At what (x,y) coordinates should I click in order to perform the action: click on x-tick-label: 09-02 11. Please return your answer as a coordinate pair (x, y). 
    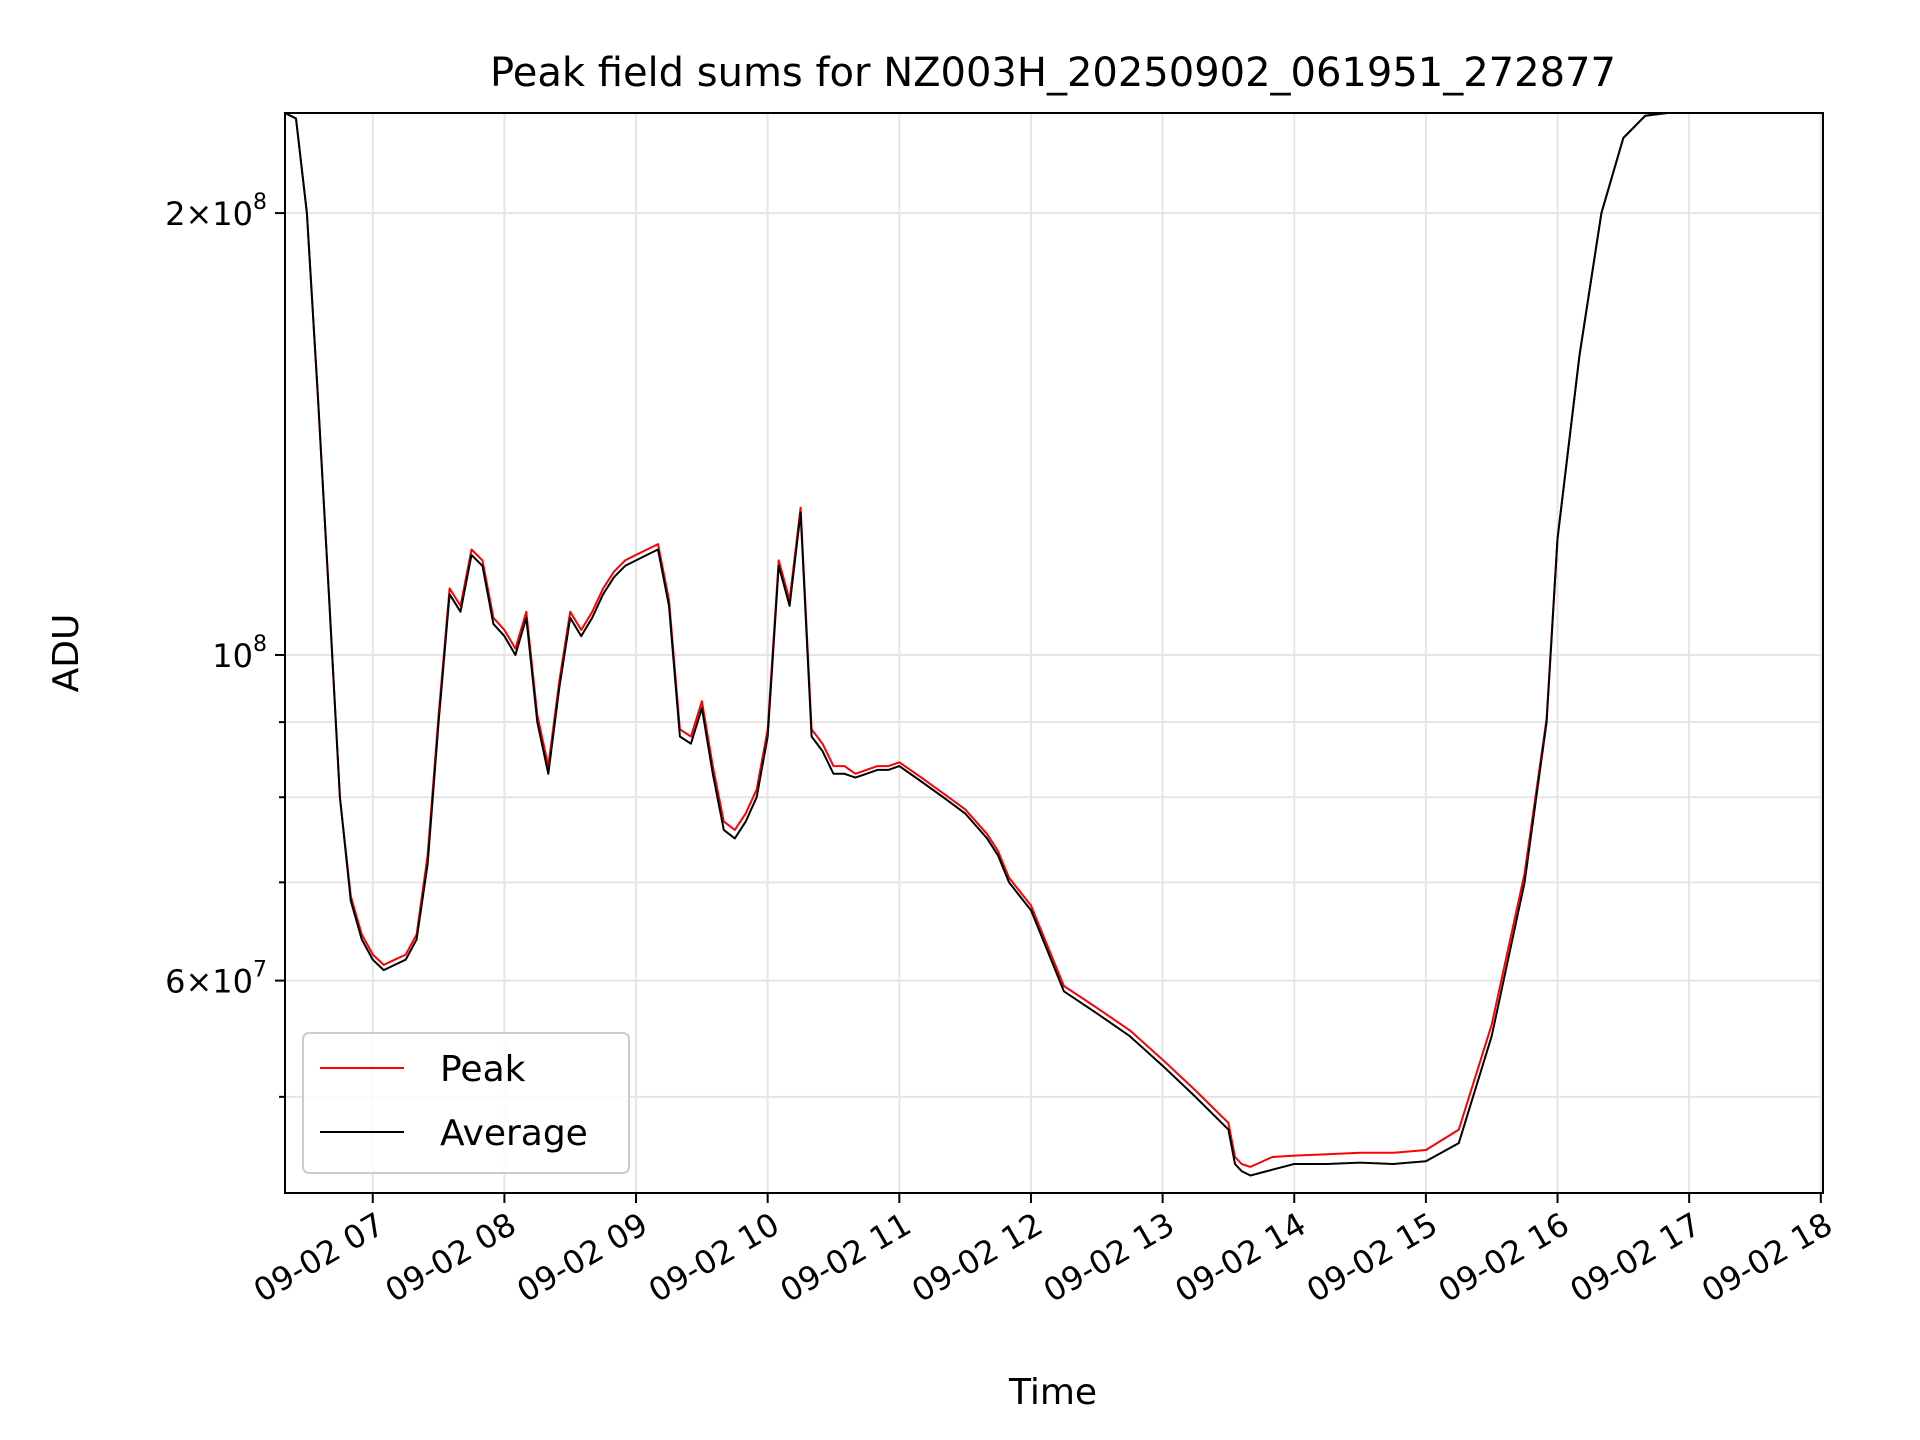
    Looking at the image, I should click on (846, 1257).